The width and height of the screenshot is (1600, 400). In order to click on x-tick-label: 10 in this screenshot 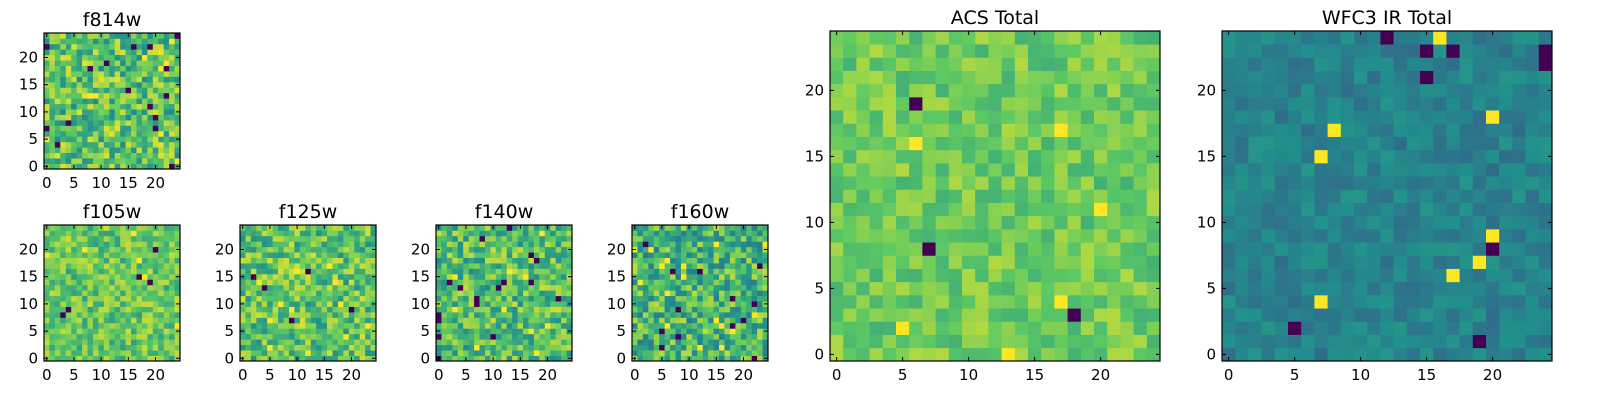, I will do `click(1360, 375)`.